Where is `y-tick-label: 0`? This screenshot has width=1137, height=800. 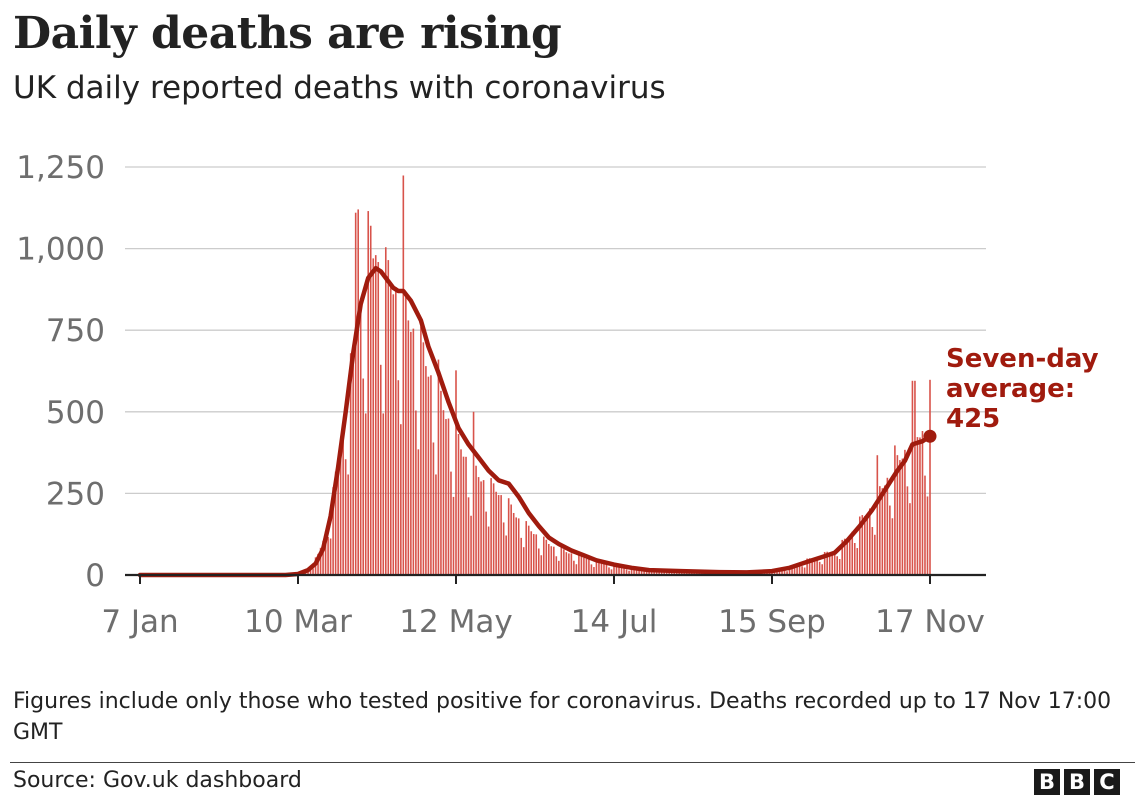
y-tick-label: 0 is located at coordinates (95, 576).